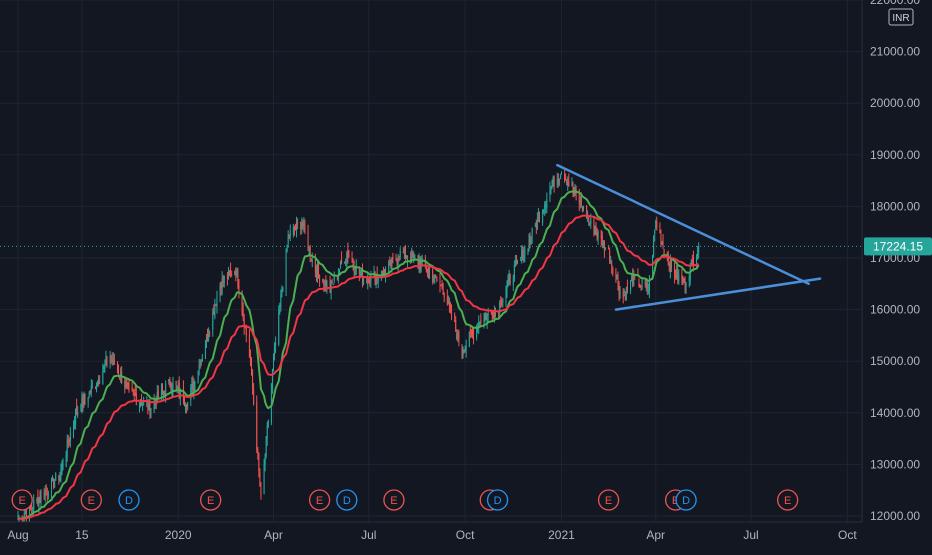 The width and height of the screenshot is (932, 555). Describe the element at coordinates (898, 246) in the screenshot. I see `last-price-label: 17224.15` at that location.